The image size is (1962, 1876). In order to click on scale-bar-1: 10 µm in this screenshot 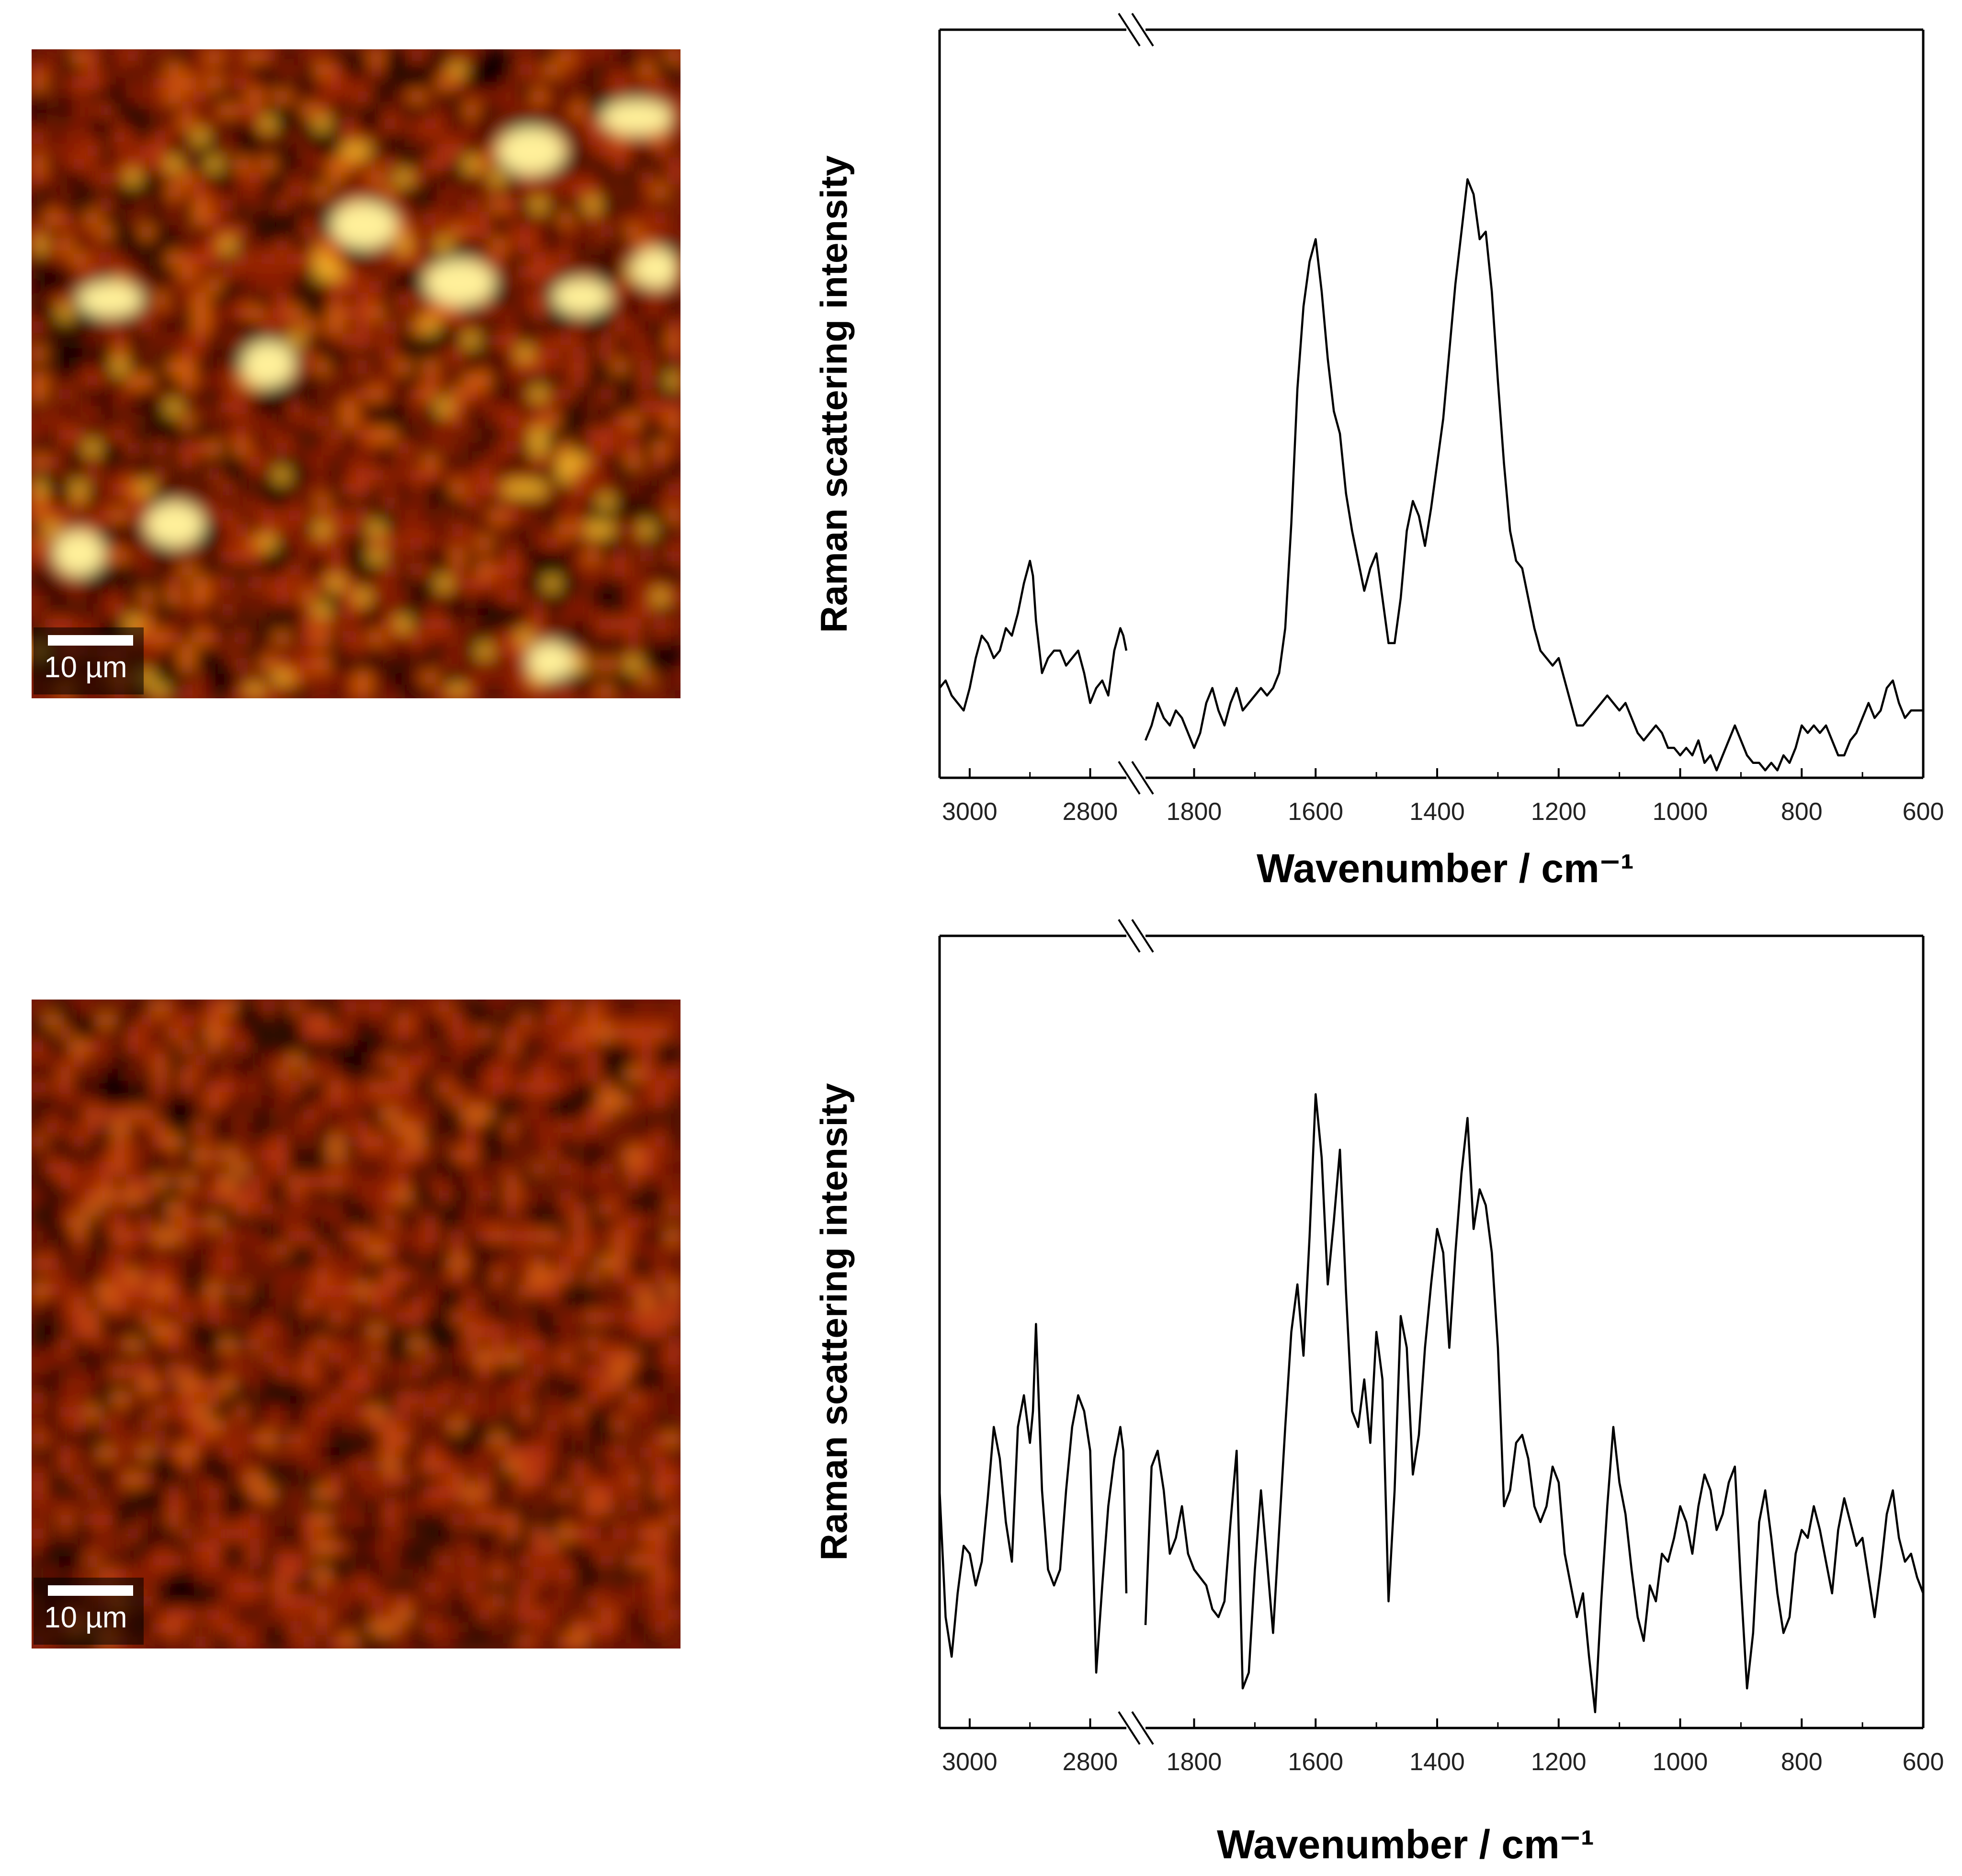, I will do `click(89, 660)`.